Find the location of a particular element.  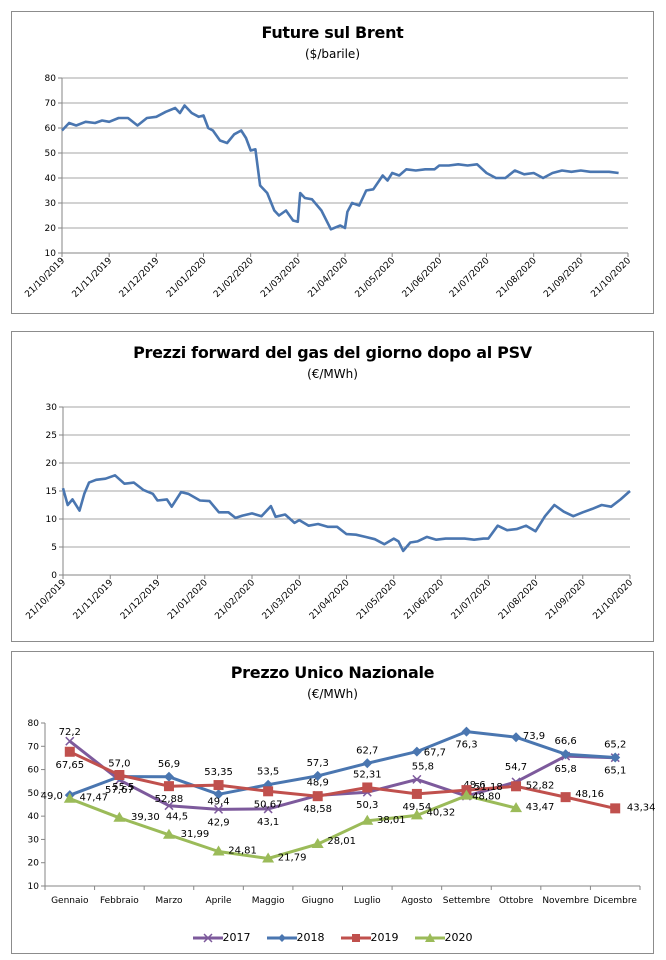

data-label-2017: 42,9 is located at coordinates (218, 822).